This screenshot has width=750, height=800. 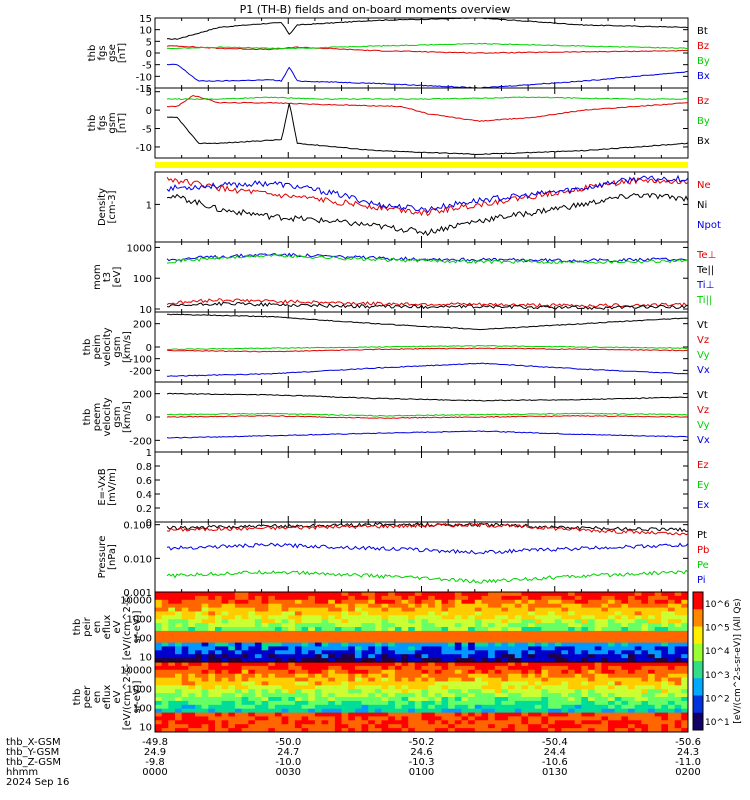 I want to click on legend-entry: Ne, so click(x=704, y=185).